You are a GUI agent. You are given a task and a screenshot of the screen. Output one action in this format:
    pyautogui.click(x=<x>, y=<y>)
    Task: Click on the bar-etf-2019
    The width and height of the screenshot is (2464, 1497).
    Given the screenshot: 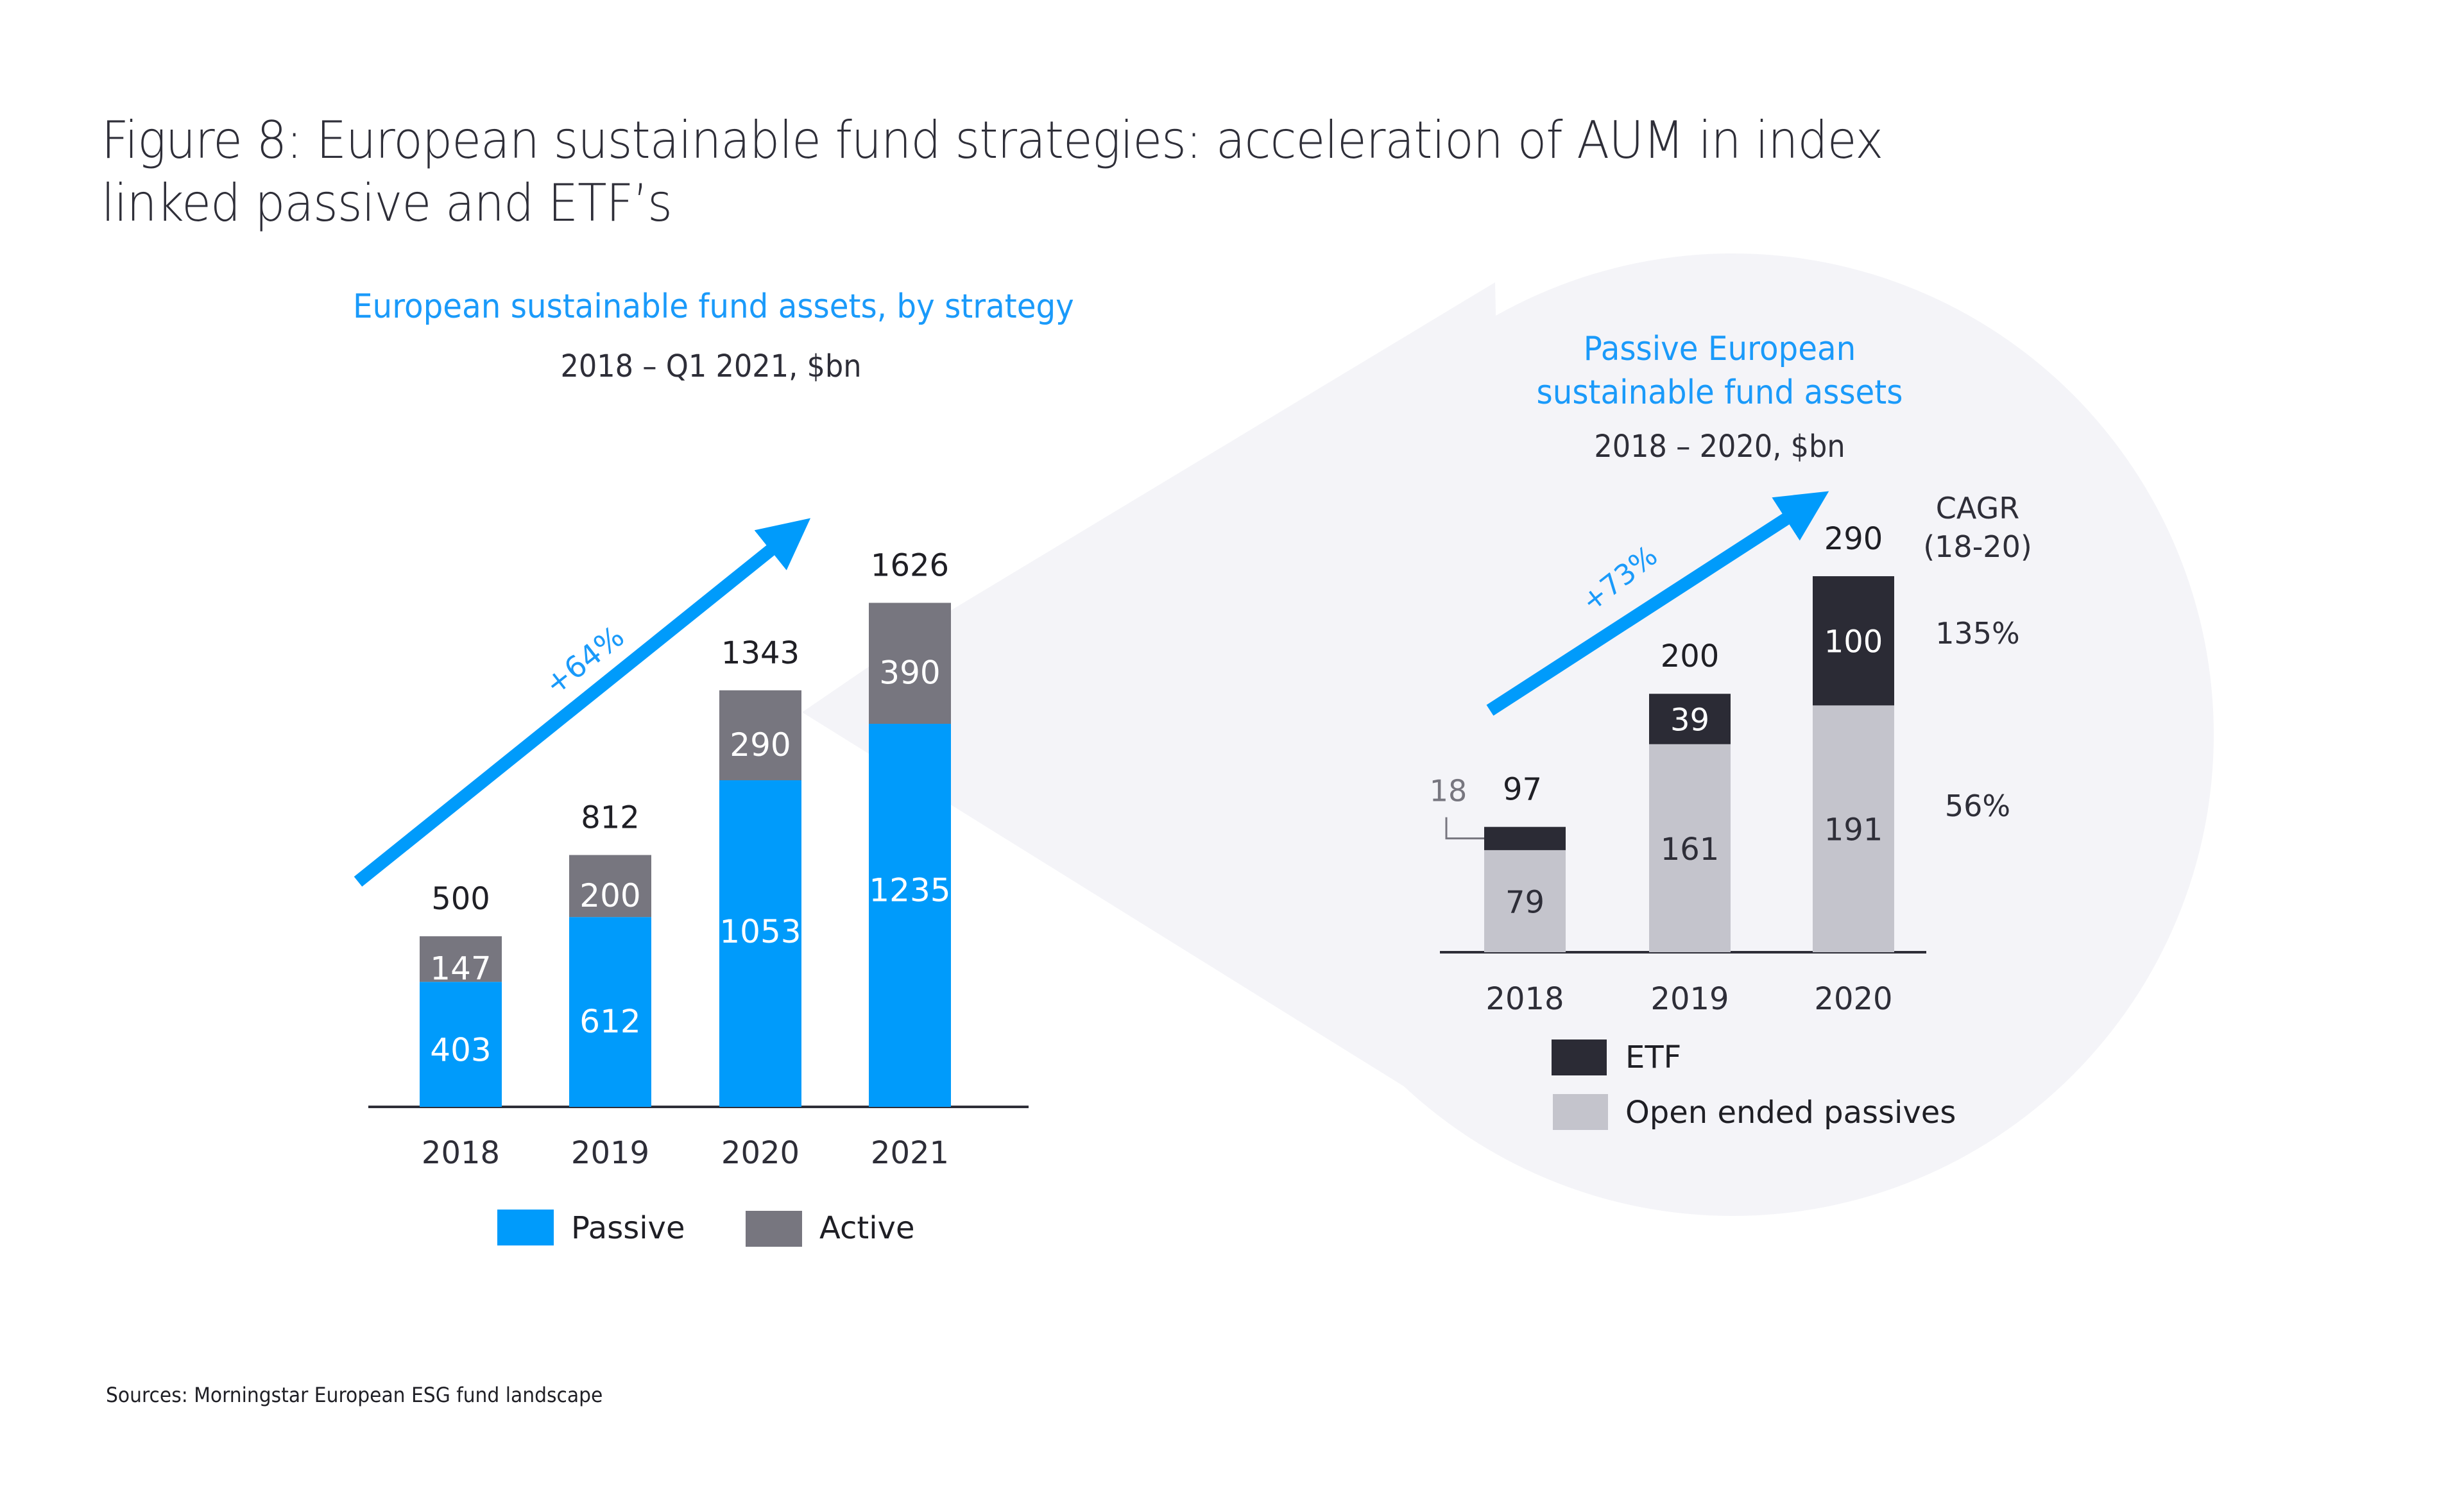 What is the action you would take?
    pyautogui.click(x=1690, y=719)
    